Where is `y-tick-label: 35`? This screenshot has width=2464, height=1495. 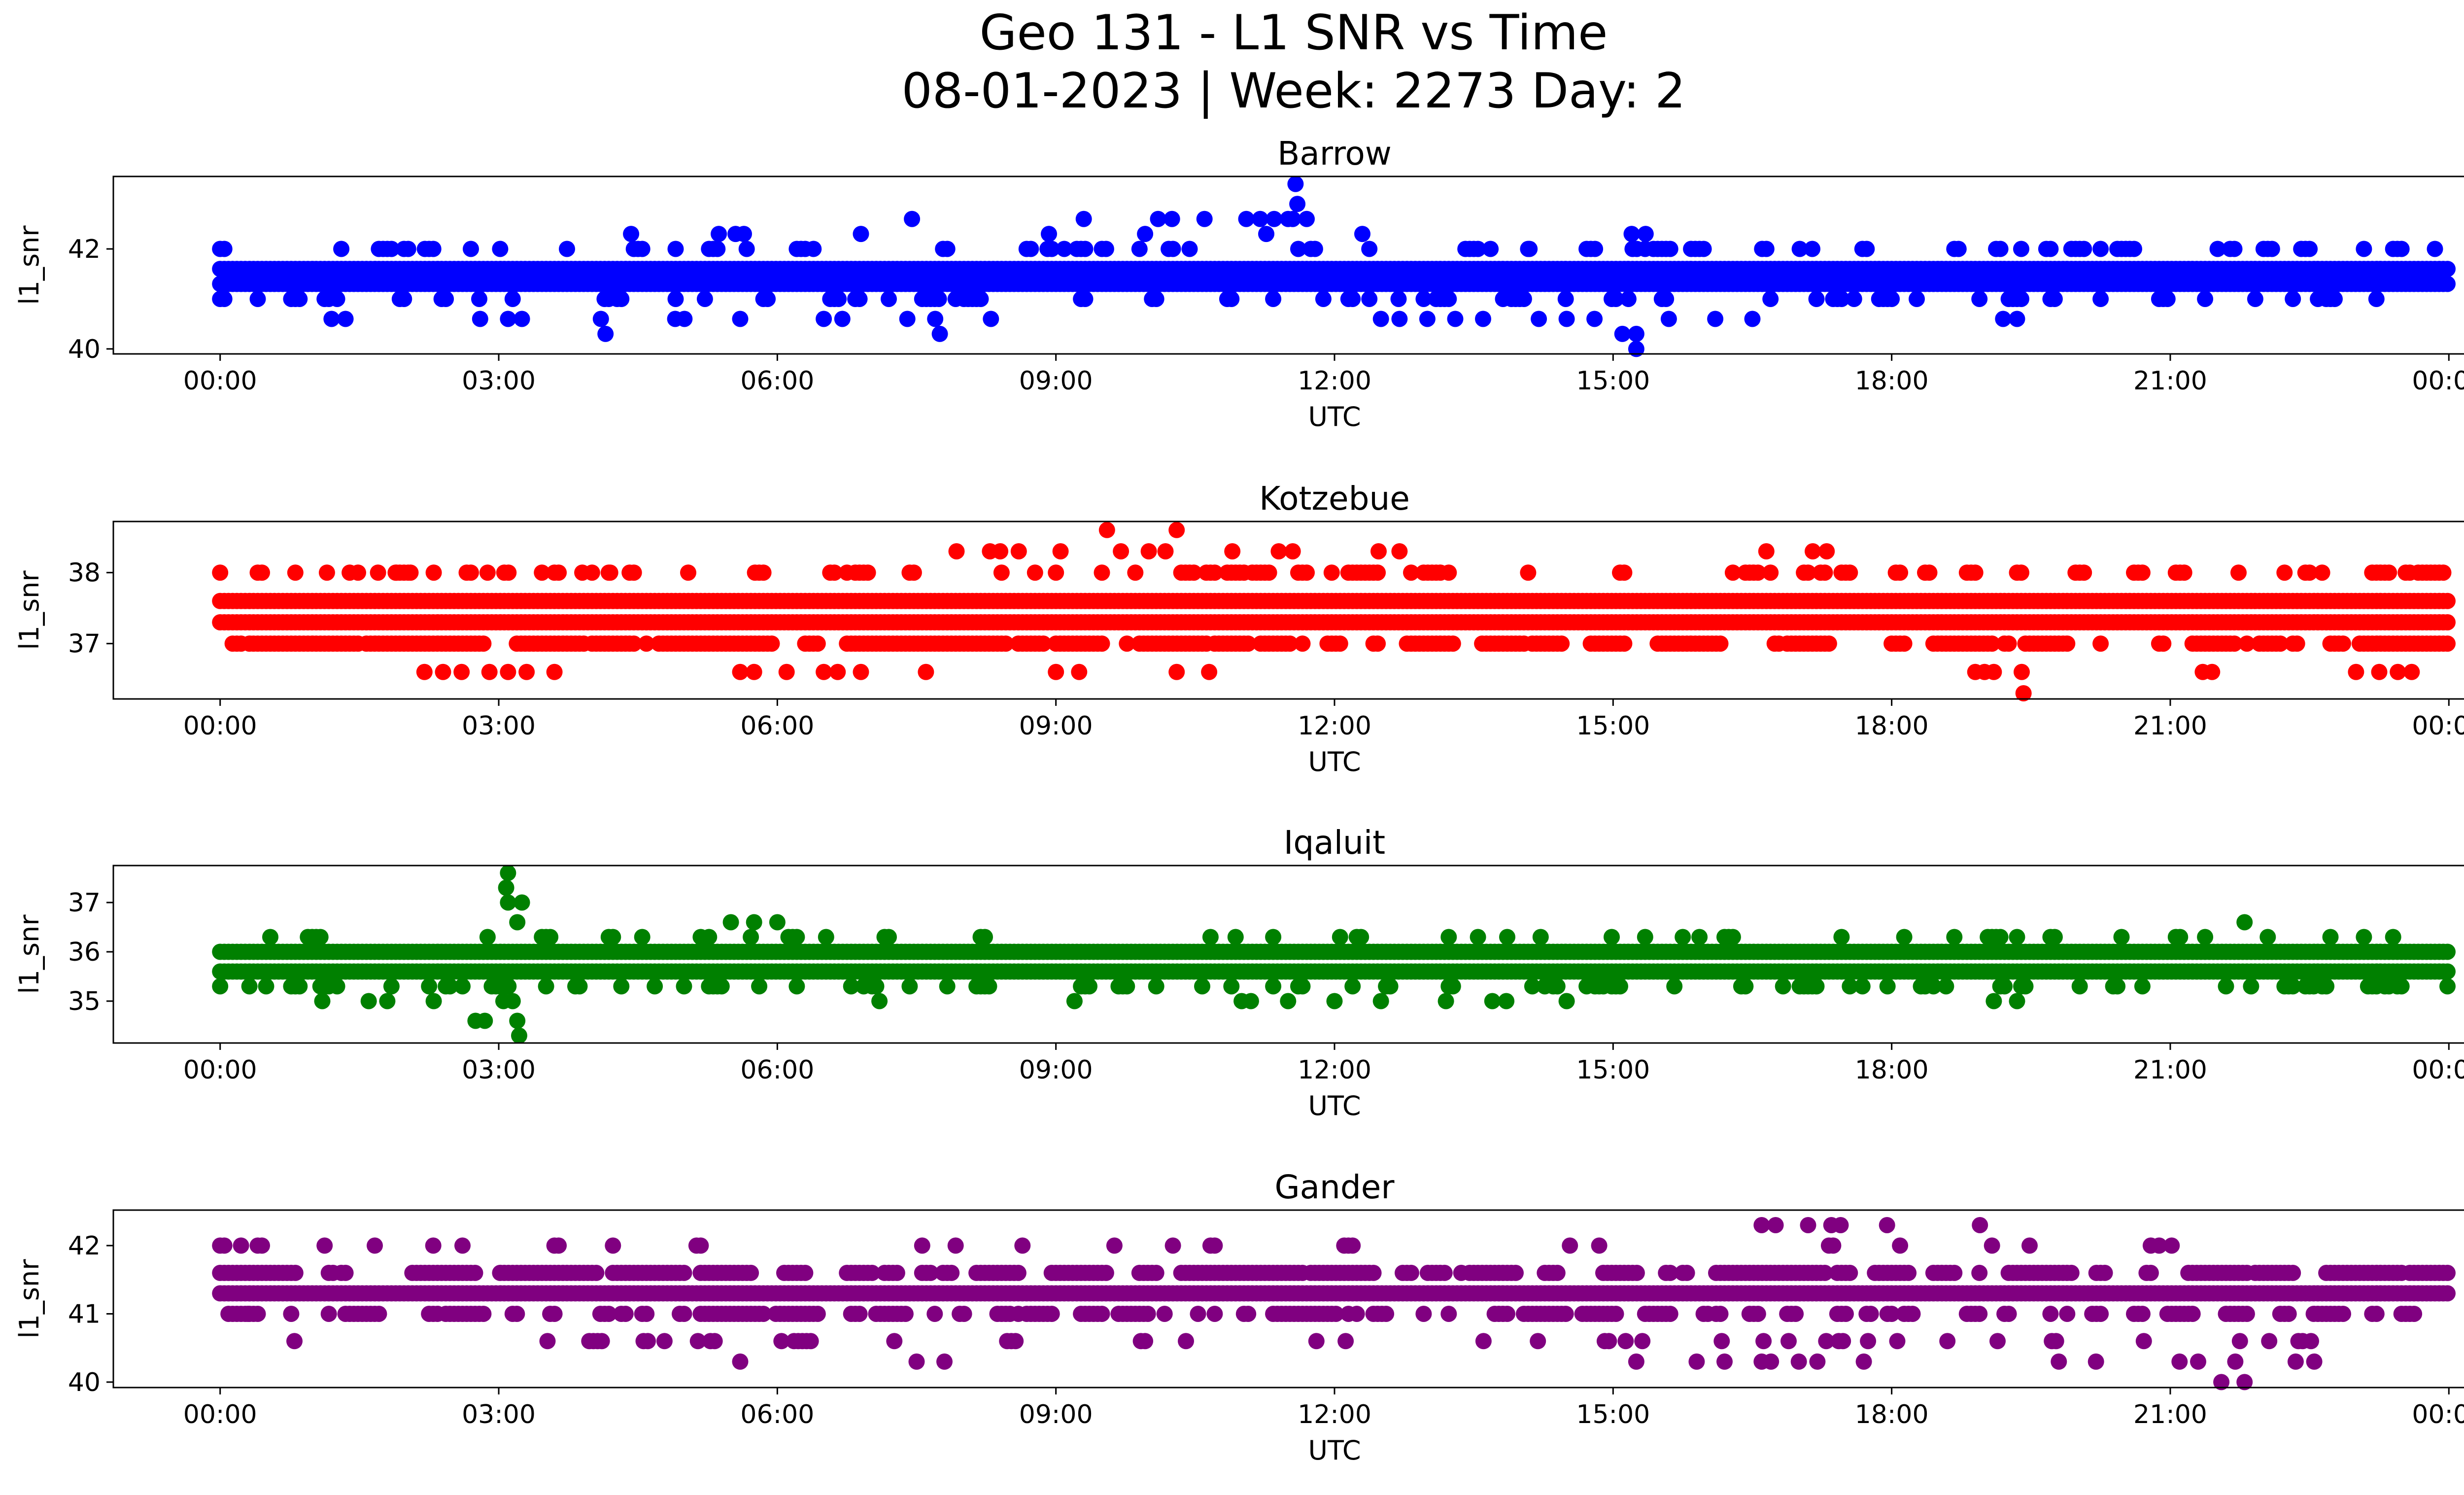 y-tick-label: 35 is located at coordinates (84, 1001).